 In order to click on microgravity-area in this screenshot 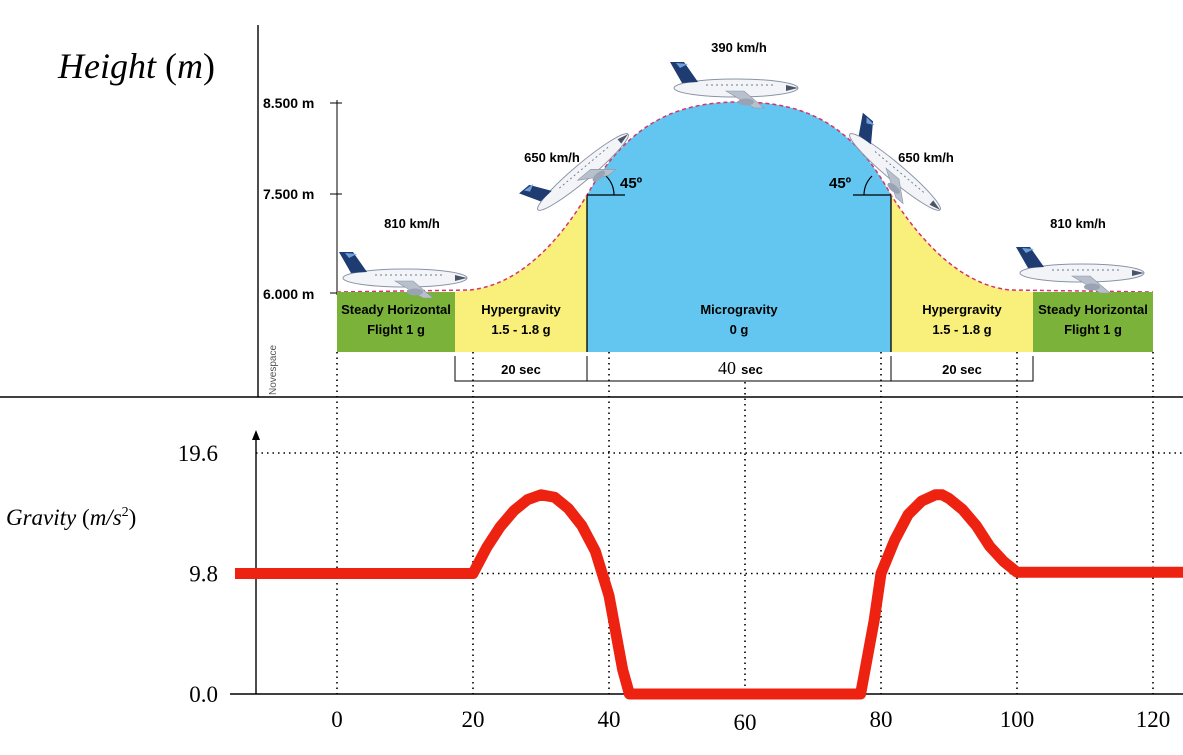, I will do `click(739, 227)`.